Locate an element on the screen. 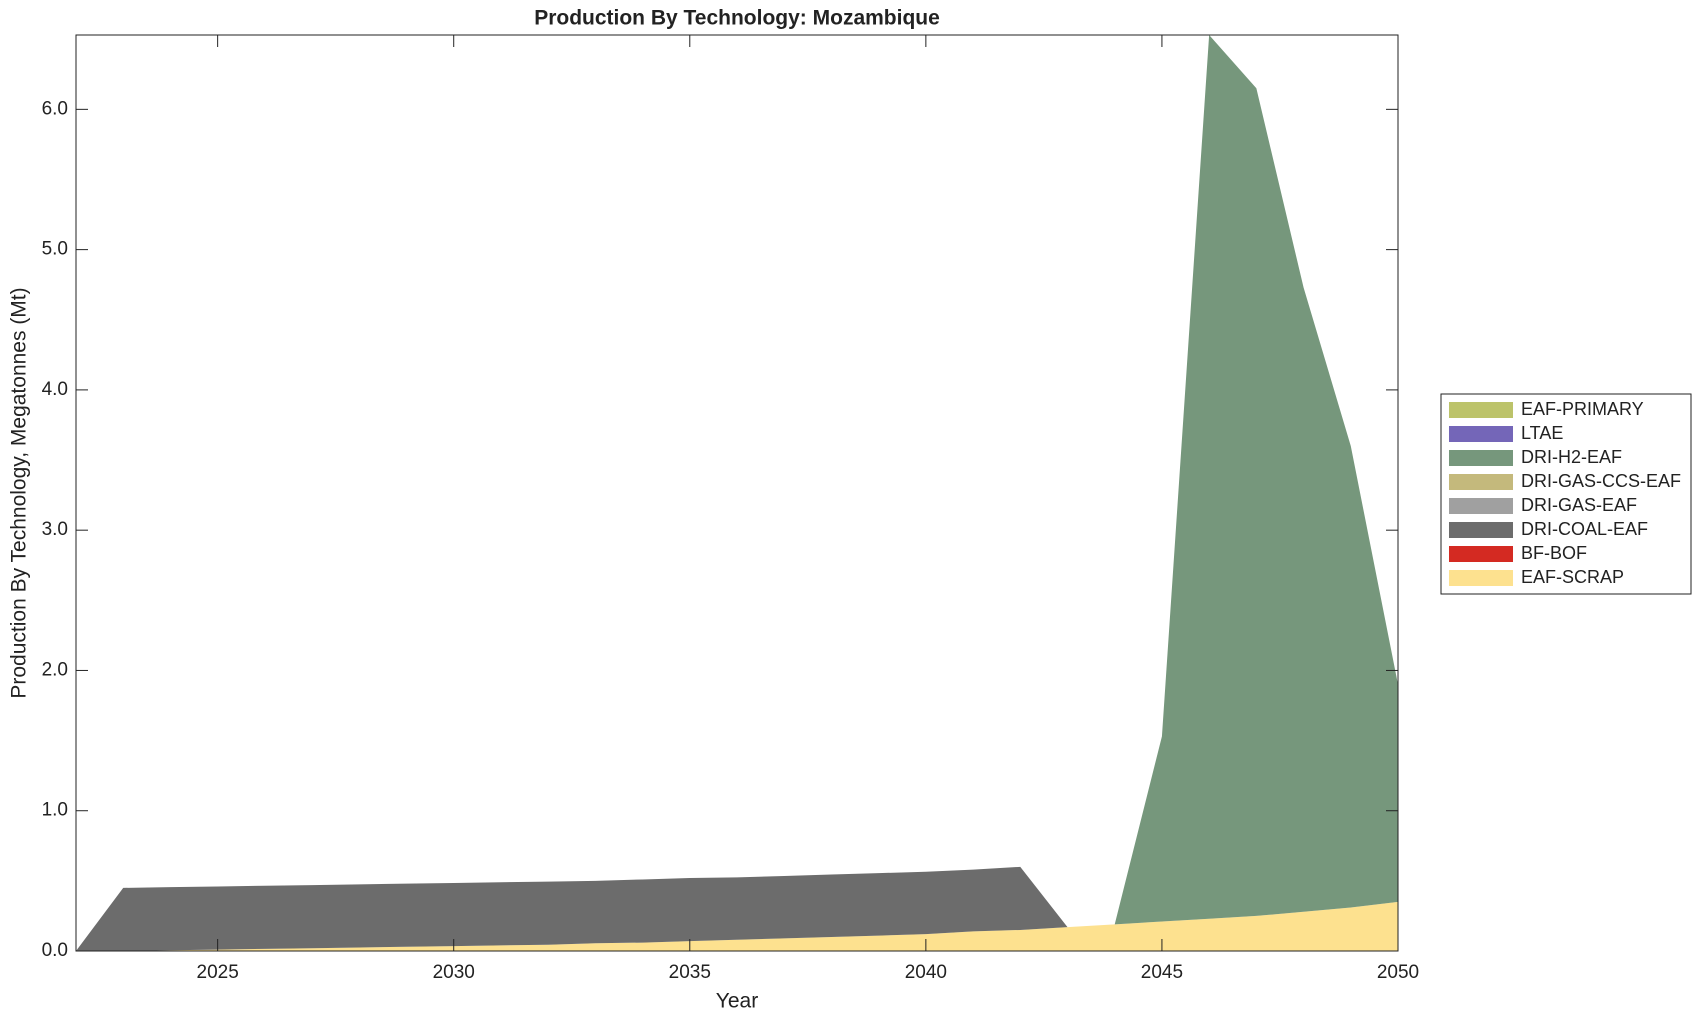  legend-label: DRI-H2-EAF is located at coordinates (1571, 457).